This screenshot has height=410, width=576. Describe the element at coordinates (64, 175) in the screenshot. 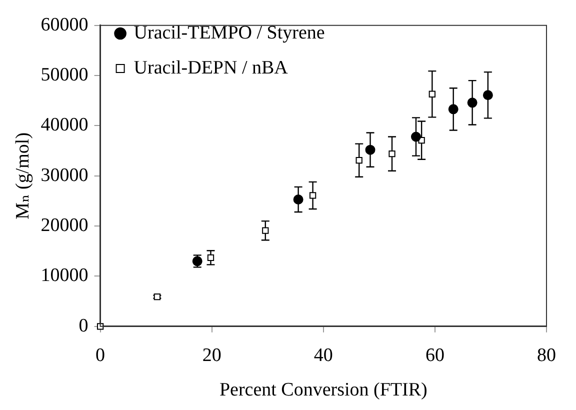

I see `y-tick-label: 30000` at that location.